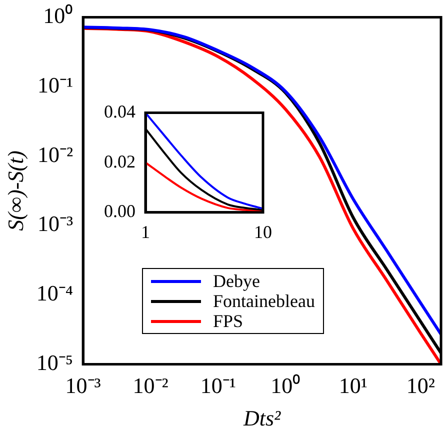  What do you see at coordinates (58, 15) in the screenshot?
I see `y-tick-label: 10⁰` at bounding box center [58, 15].